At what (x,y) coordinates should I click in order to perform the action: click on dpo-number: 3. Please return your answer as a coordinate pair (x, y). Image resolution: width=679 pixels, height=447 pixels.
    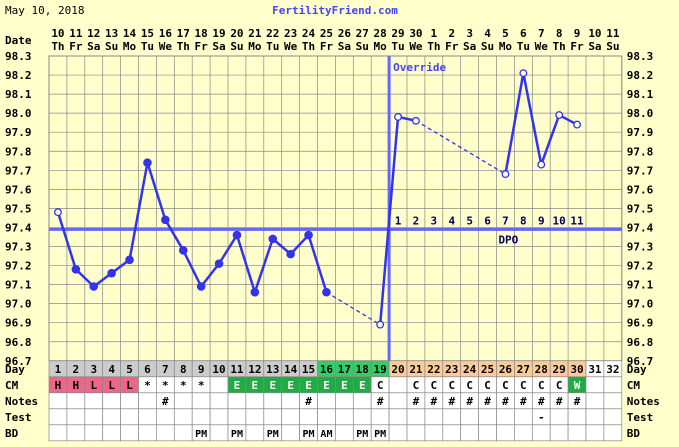
    Looking at the image, I should click on (434, 220).